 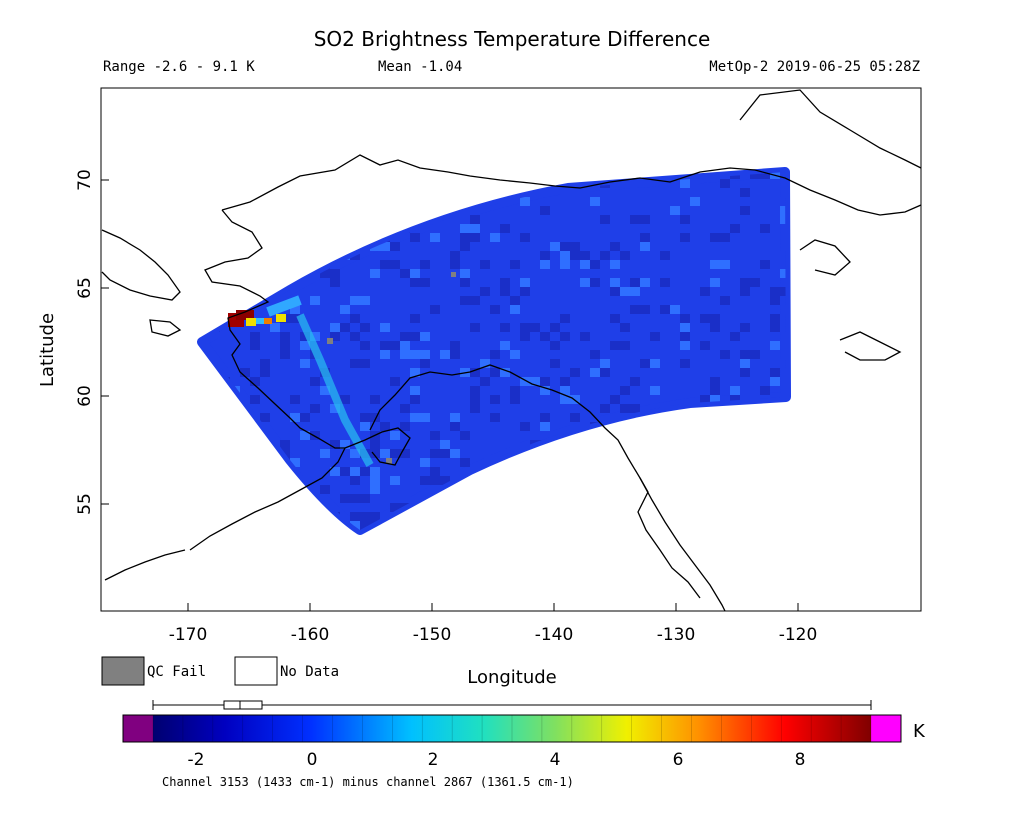 I want to click on colorbar-tick-label: 4, so click(x=555, y=760).